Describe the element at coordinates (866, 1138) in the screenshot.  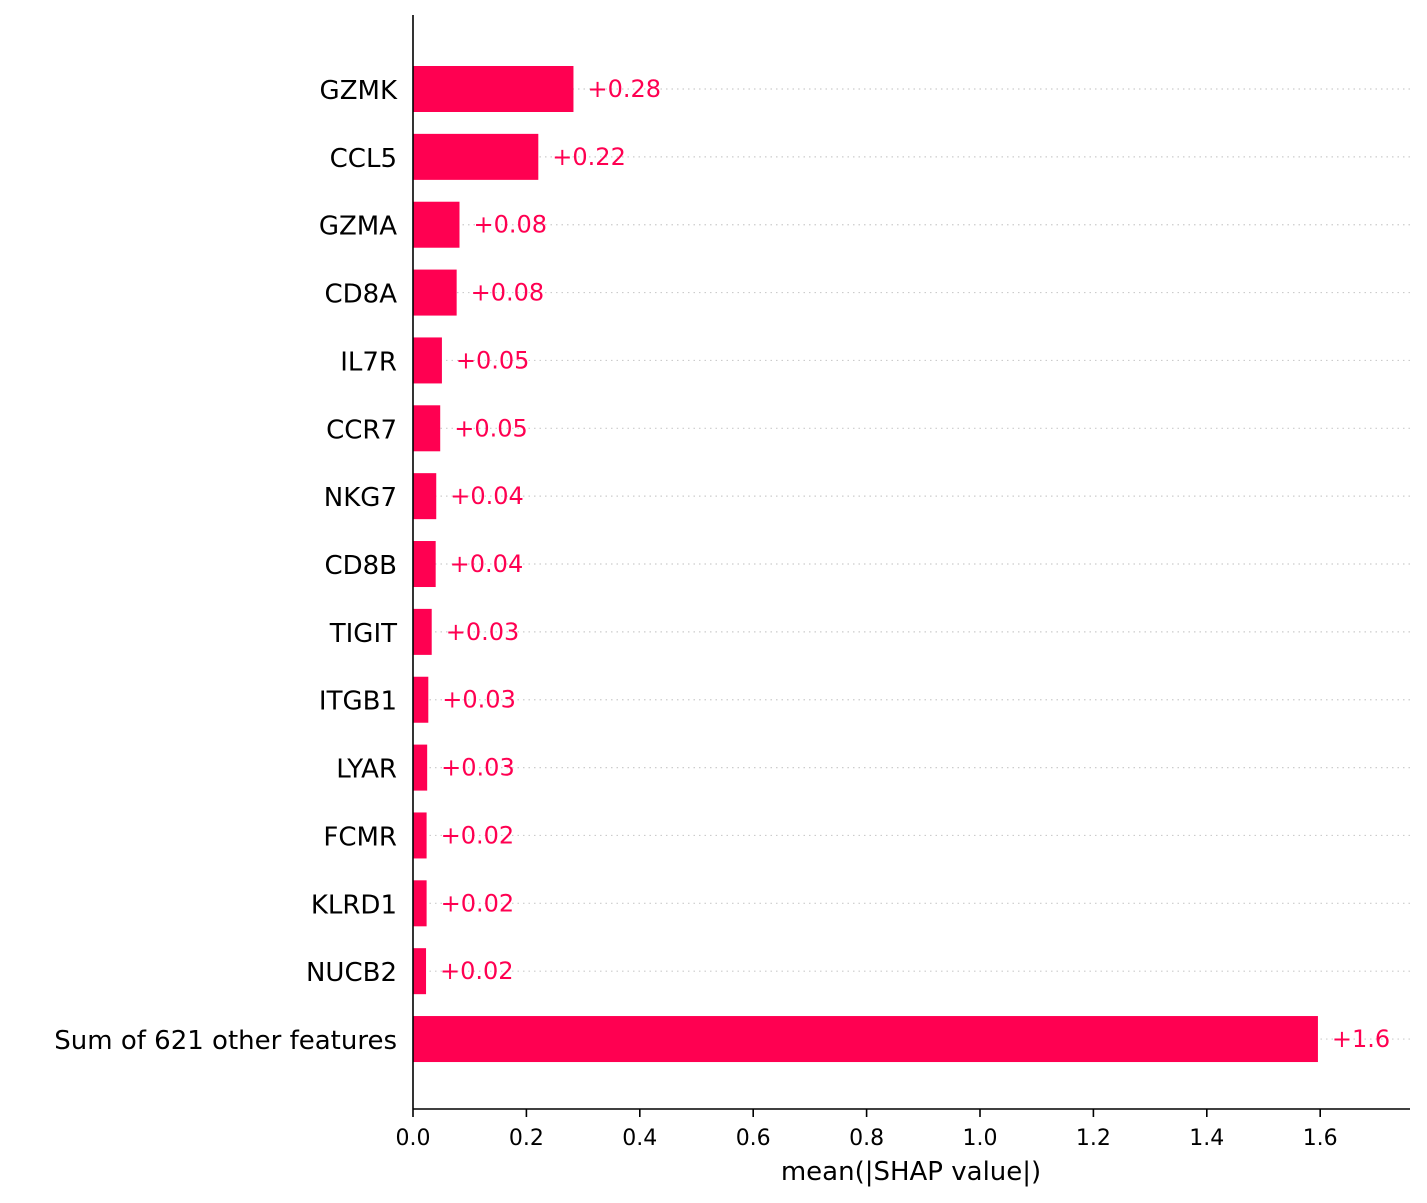
I see `x-tick-label: 0.8` at that location.